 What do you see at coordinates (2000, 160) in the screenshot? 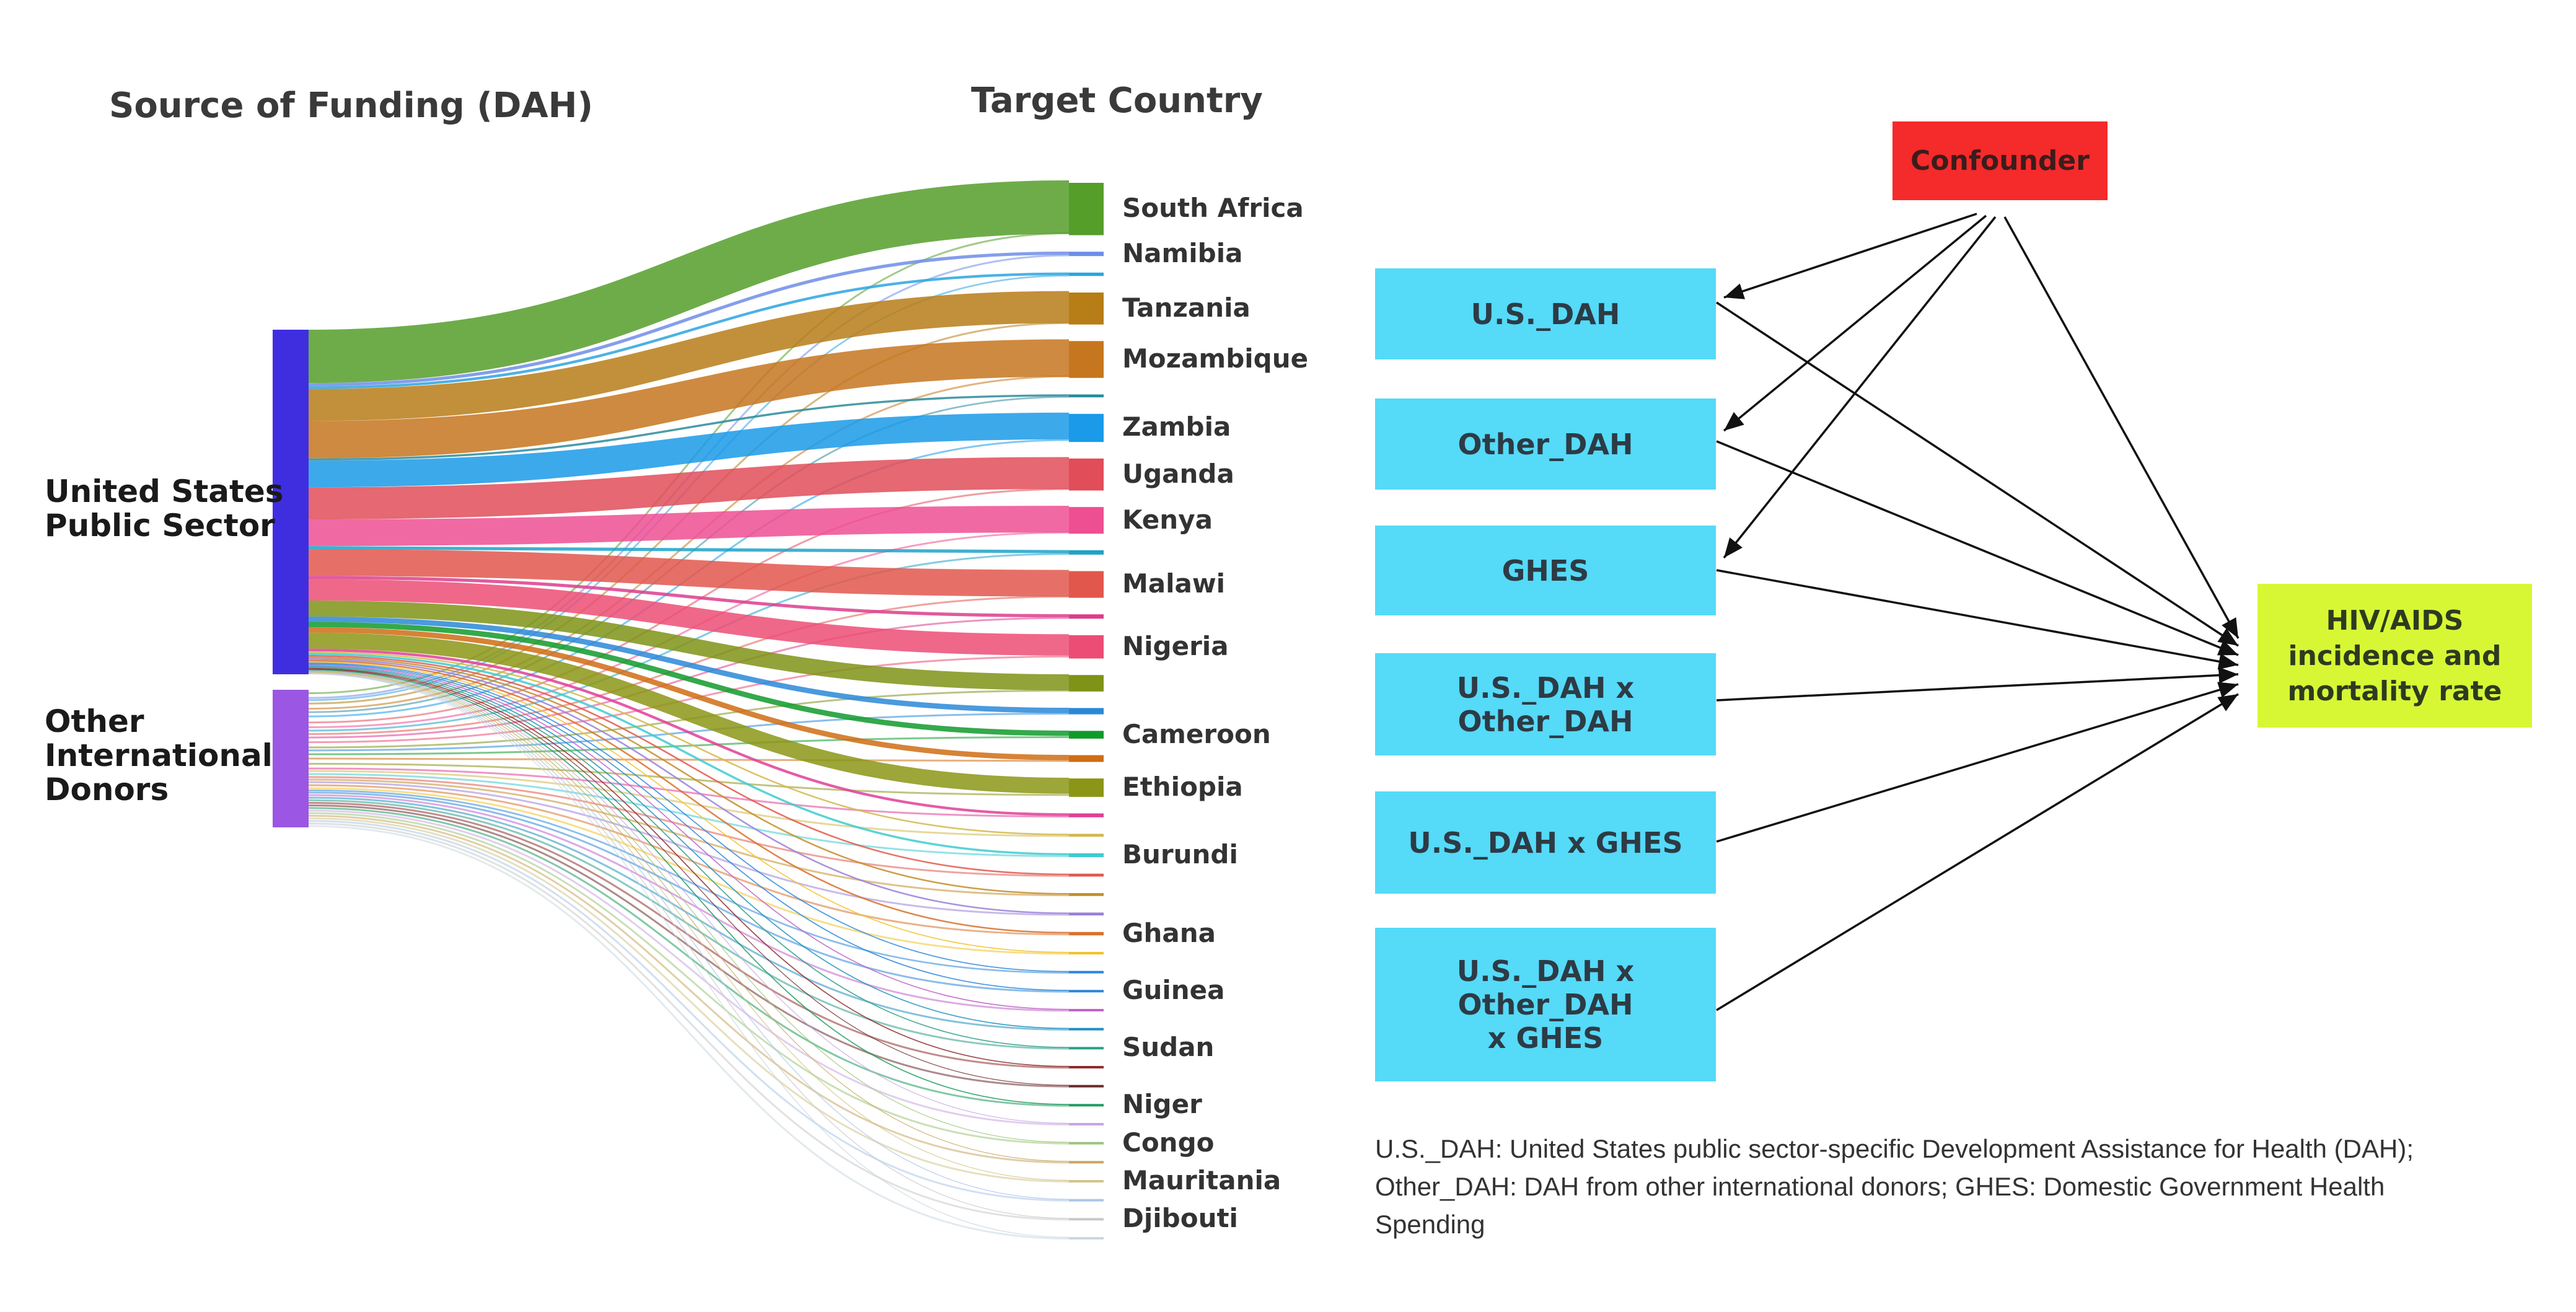
I see `confounder-box: Confounder` at bounding box center [2000, 160].